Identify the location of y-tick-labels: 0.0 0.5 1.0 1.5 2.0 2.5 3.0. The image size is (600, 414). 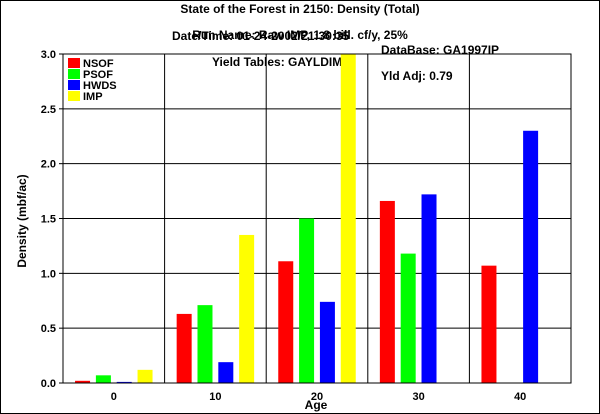
(48, 219).